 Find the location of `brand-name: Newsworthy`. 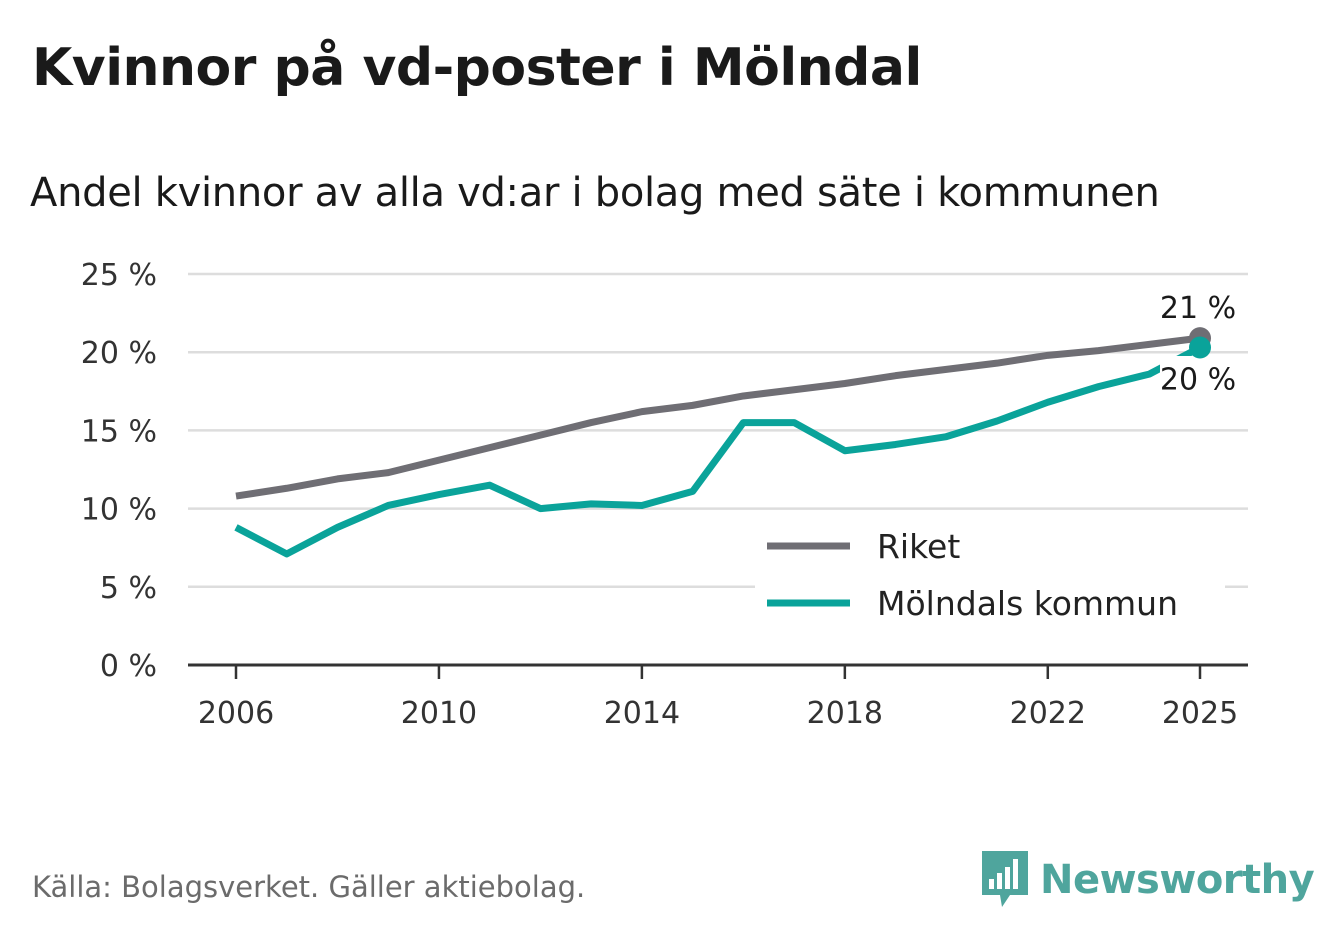

brand-name: Newsworthy is located at coordinates (1177, 880).